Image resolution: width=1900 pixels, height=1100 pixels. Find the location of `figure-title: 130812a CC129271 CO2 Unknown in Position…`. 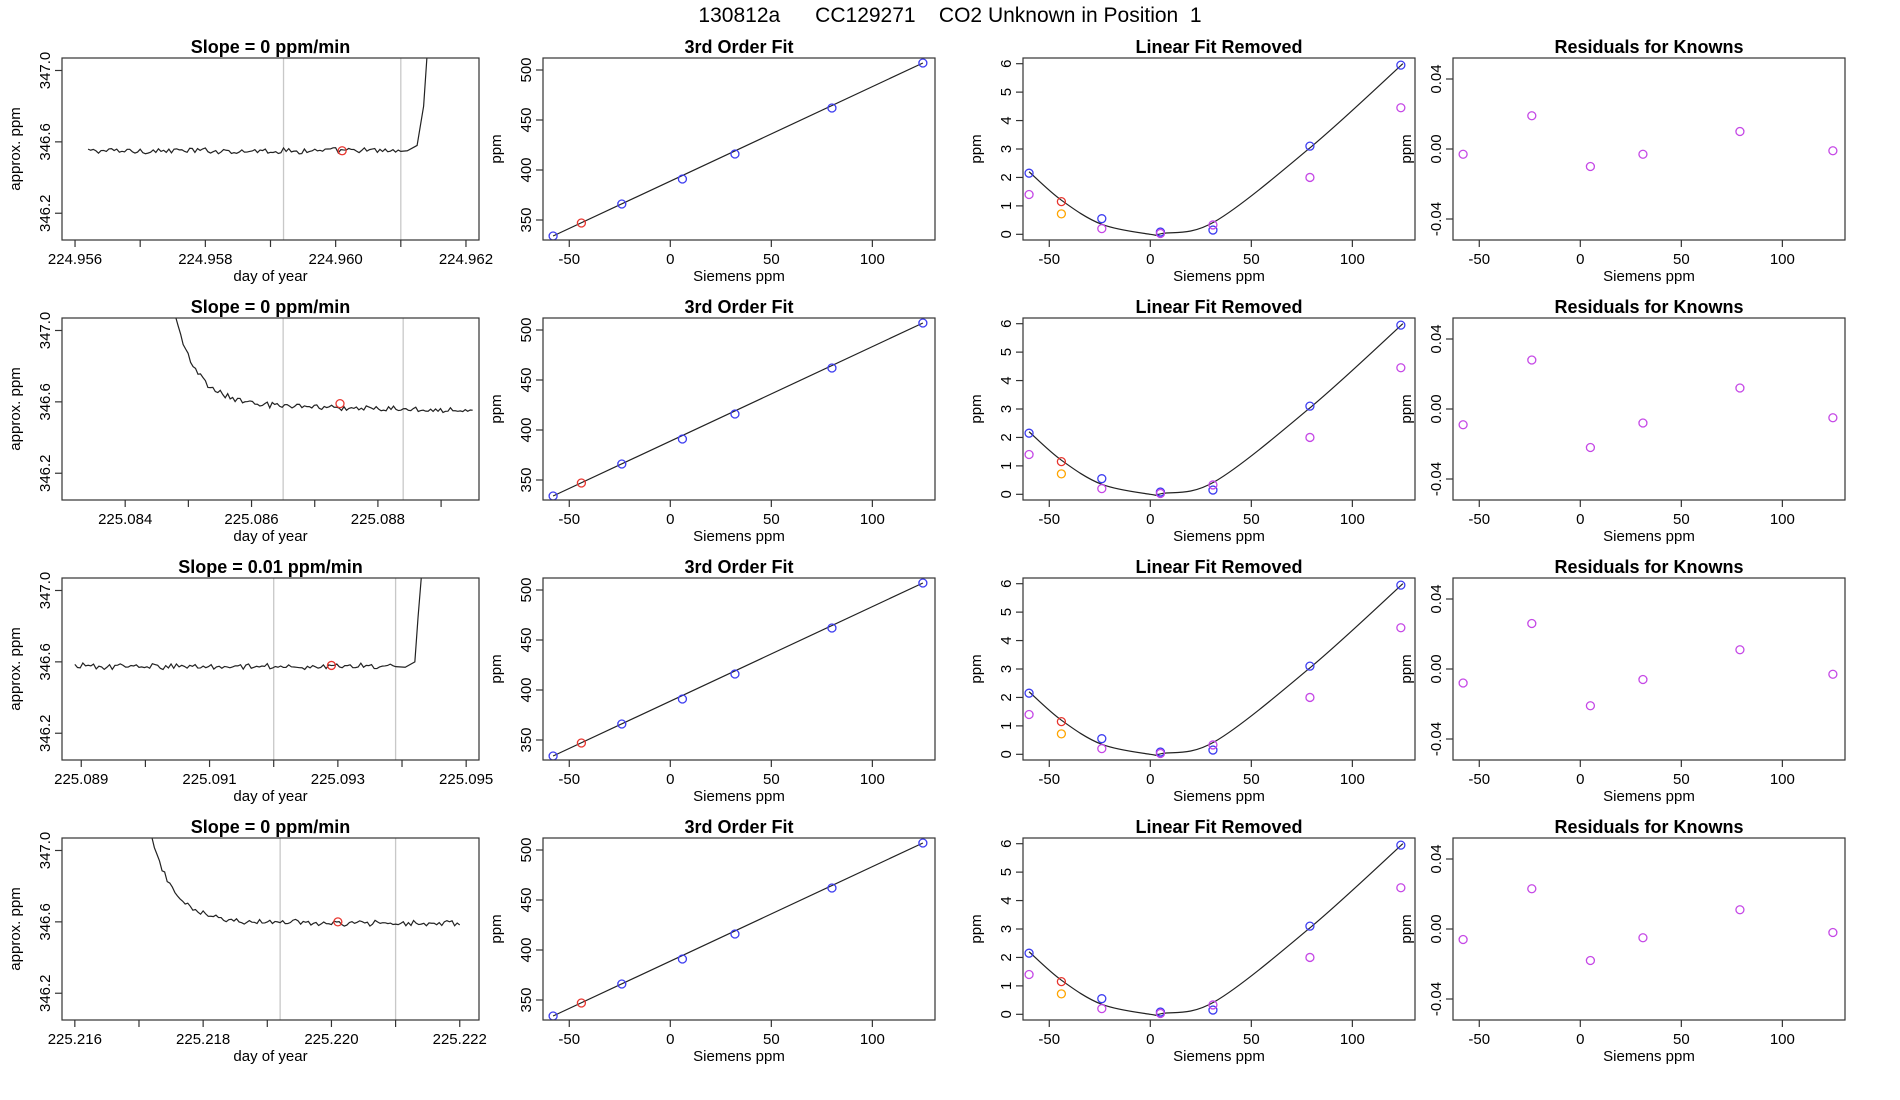

figure-title: 130812a CC129271 CO2 Unknown in Position… is located at coordinates (950, 15).